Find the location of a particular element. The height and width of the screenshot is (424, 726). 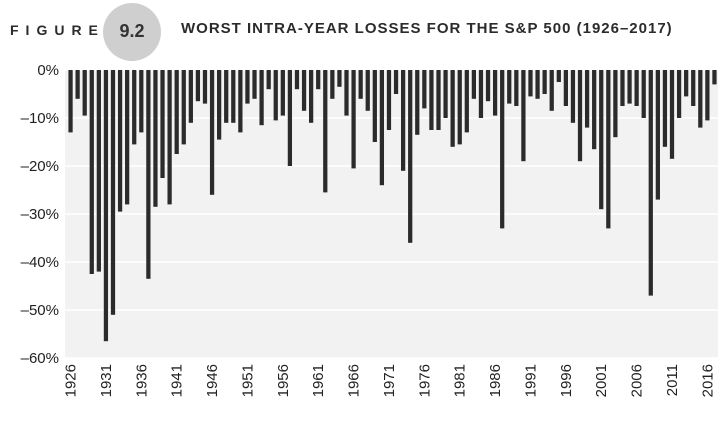

bar-1964 is located at coordinates (339, 78).